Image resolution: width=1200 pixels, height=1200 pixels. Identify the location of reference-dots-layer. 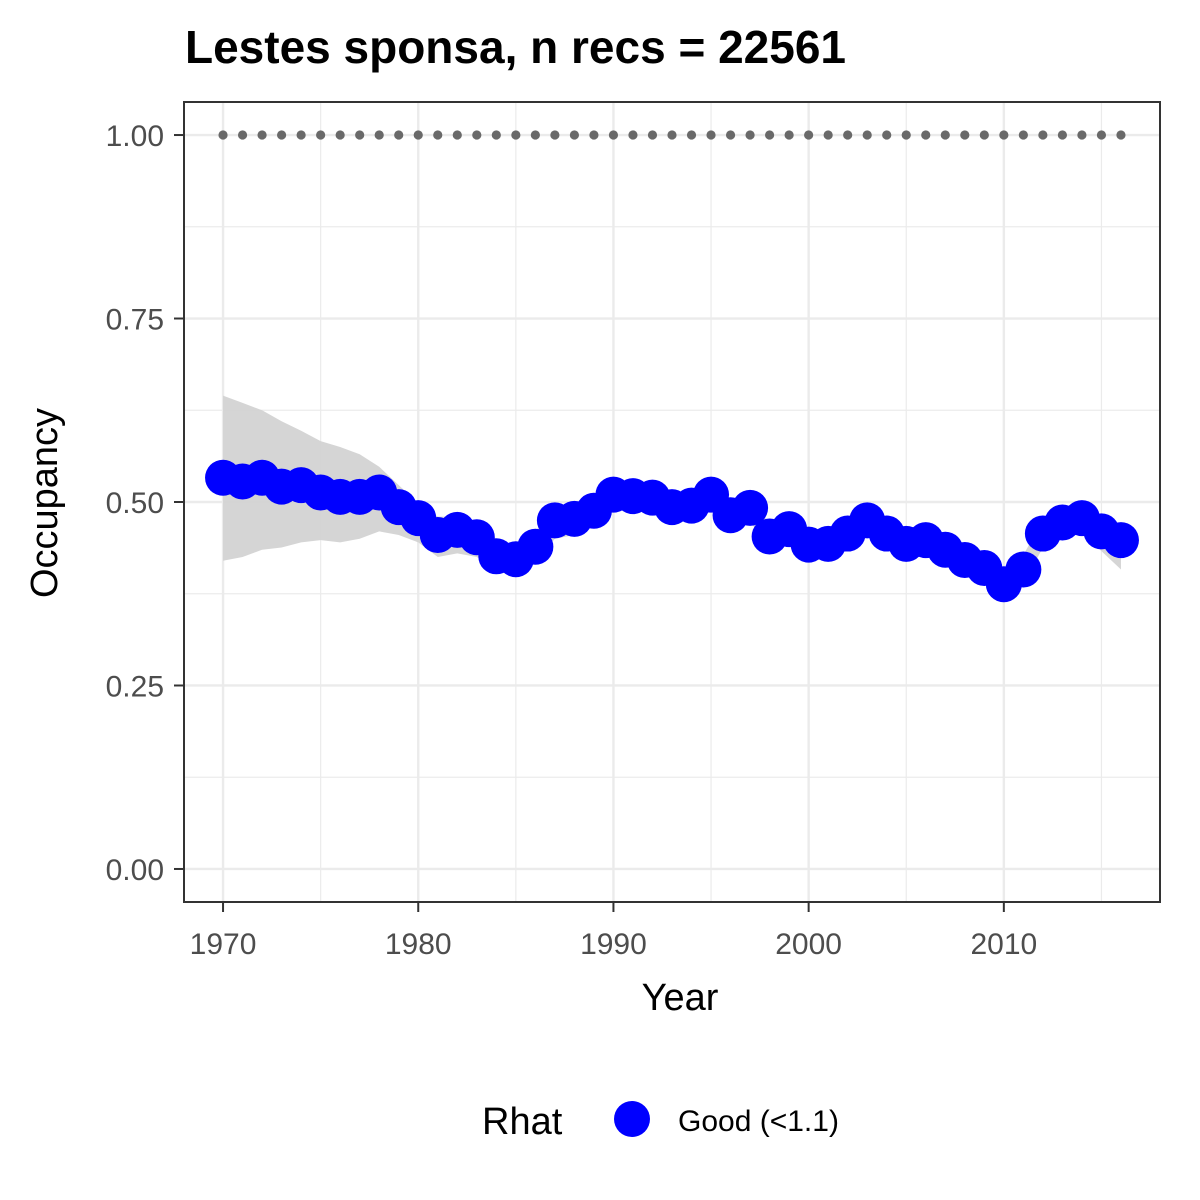
(672, 135).